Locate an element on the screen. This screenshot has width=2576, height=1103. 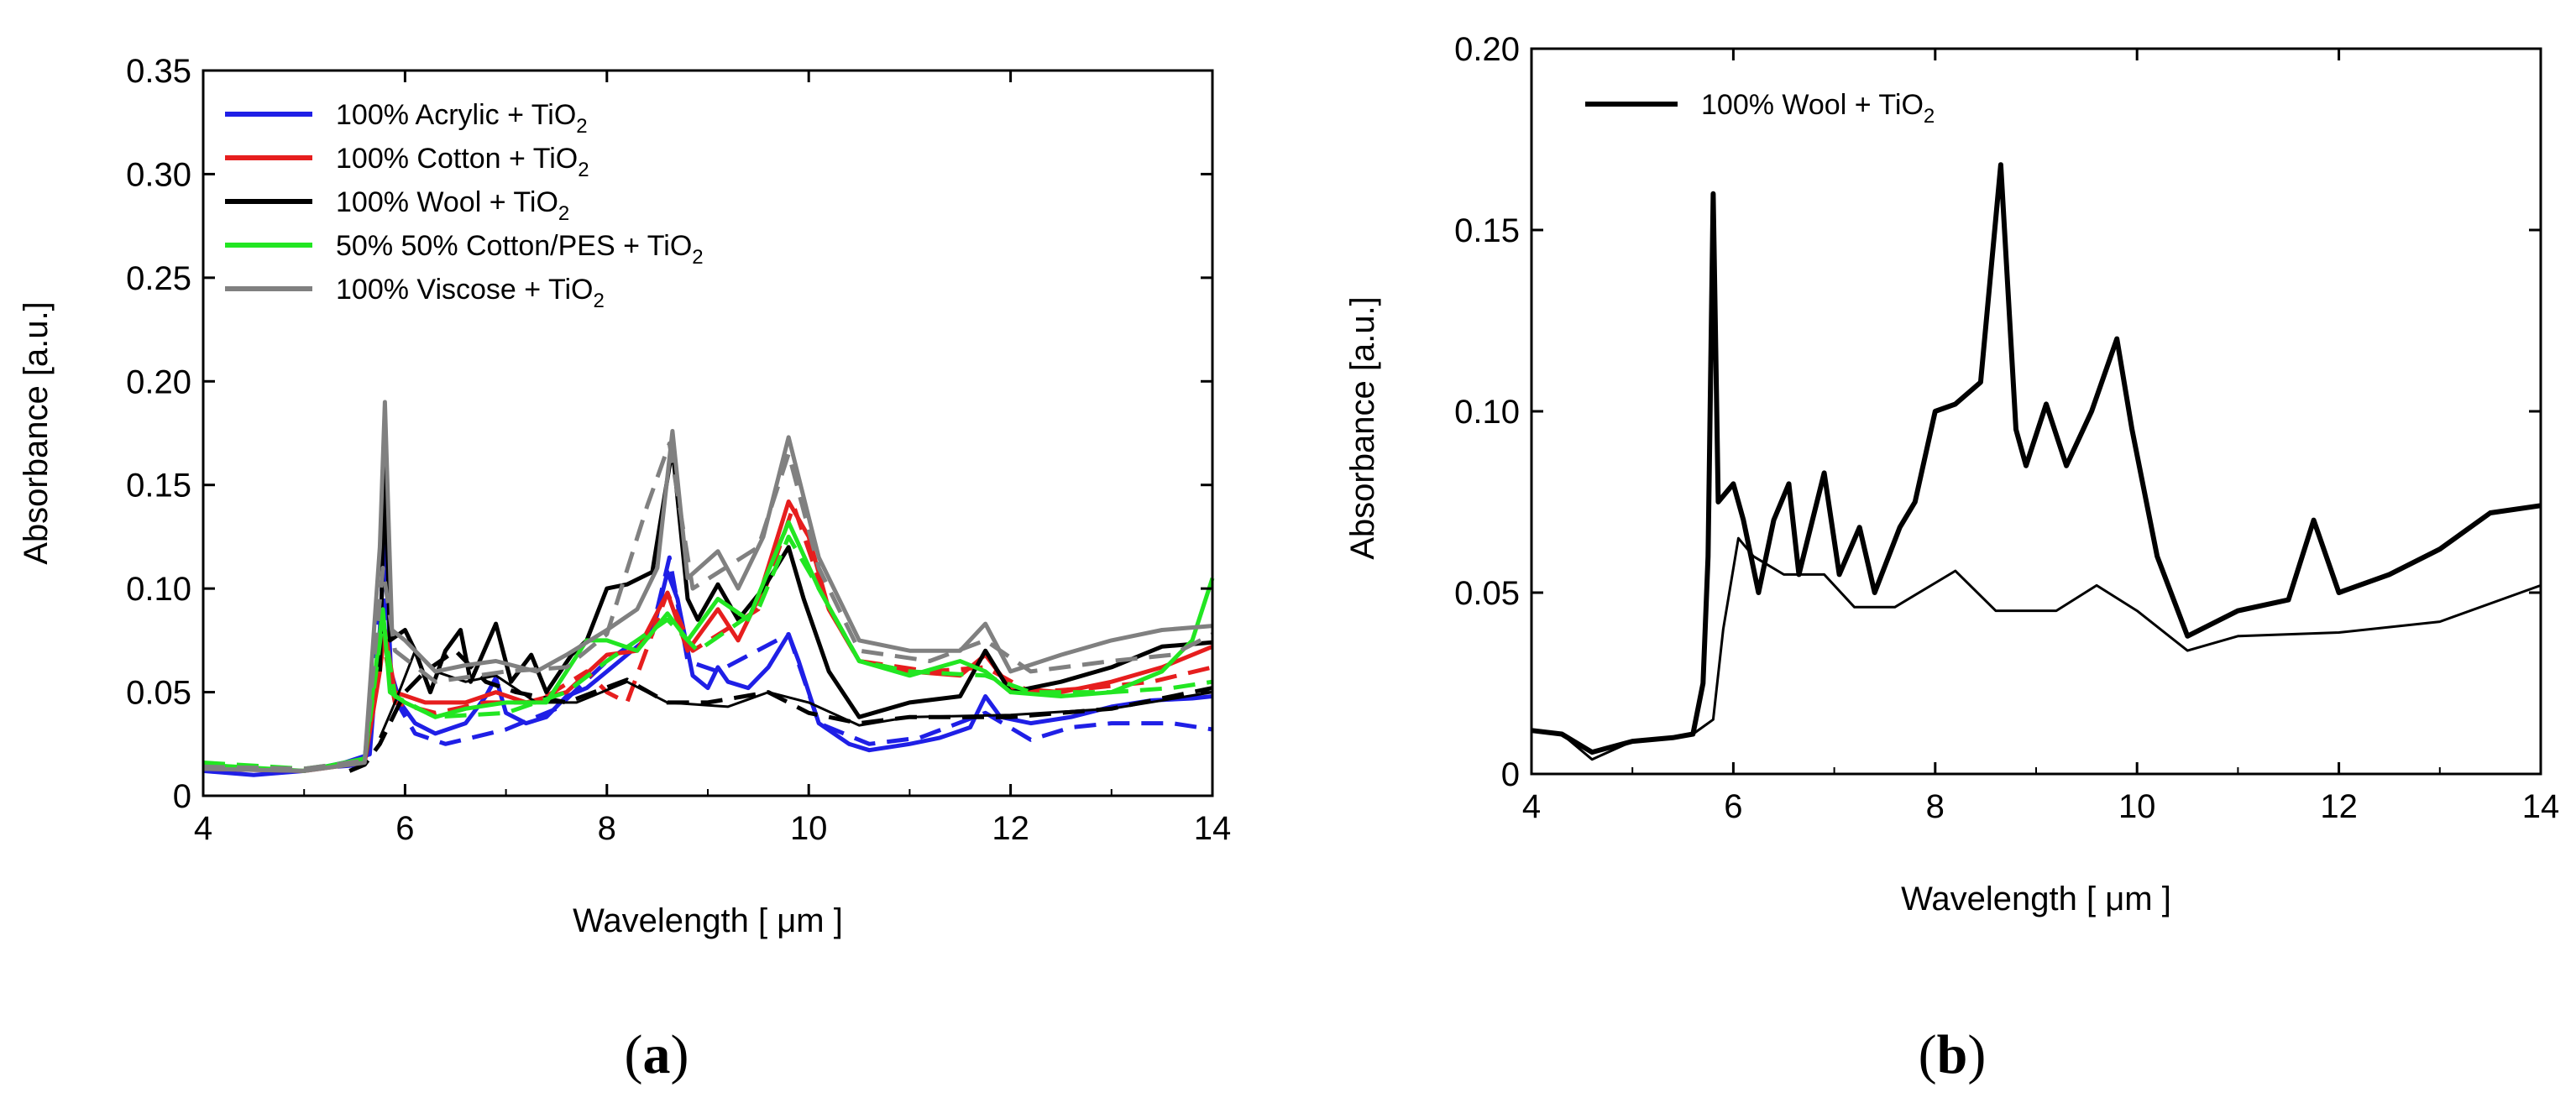
b-x-tick-label: 8 is located at coordinates (1935, 806).